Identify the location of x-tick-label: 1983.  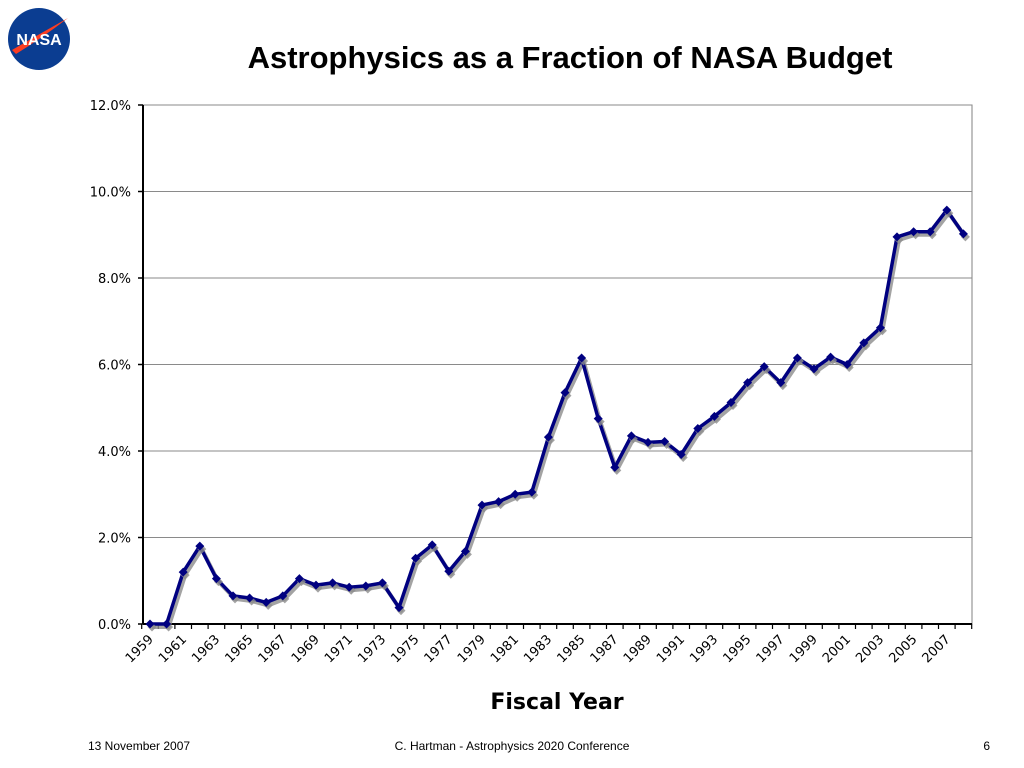
(538, 649).